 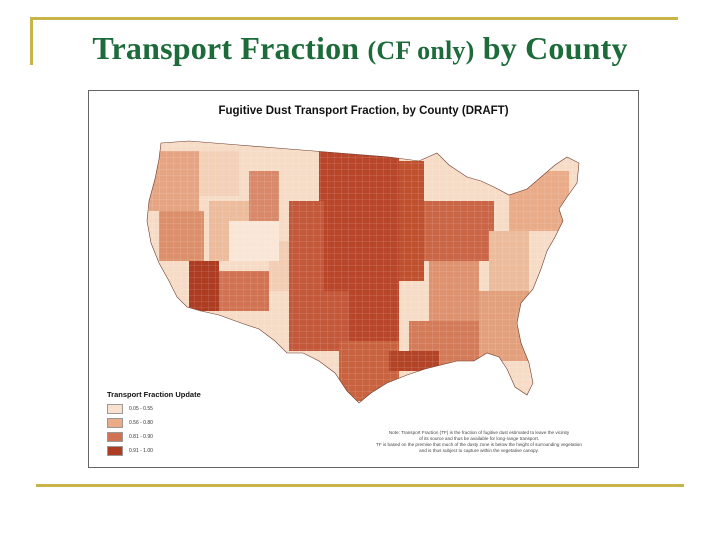 I want to click on accent-top-line, so click(x=354, y=18).